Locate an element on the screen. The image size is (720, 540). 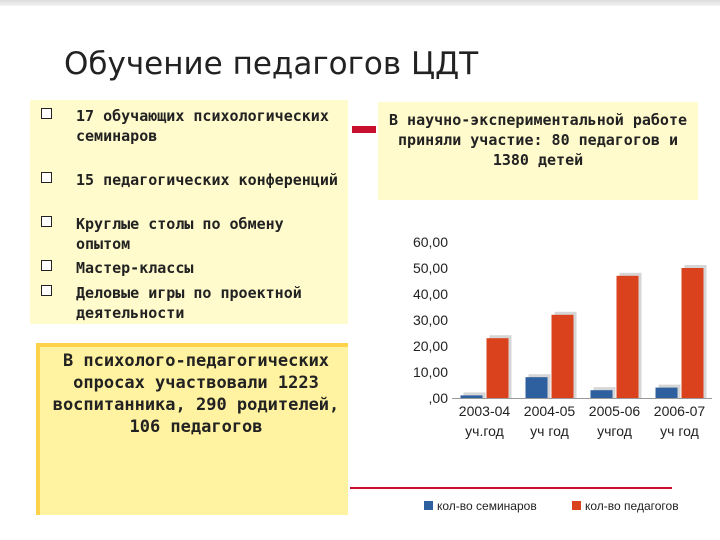
legend-label: кол-во семинаров is located at coordinates (487, 505).